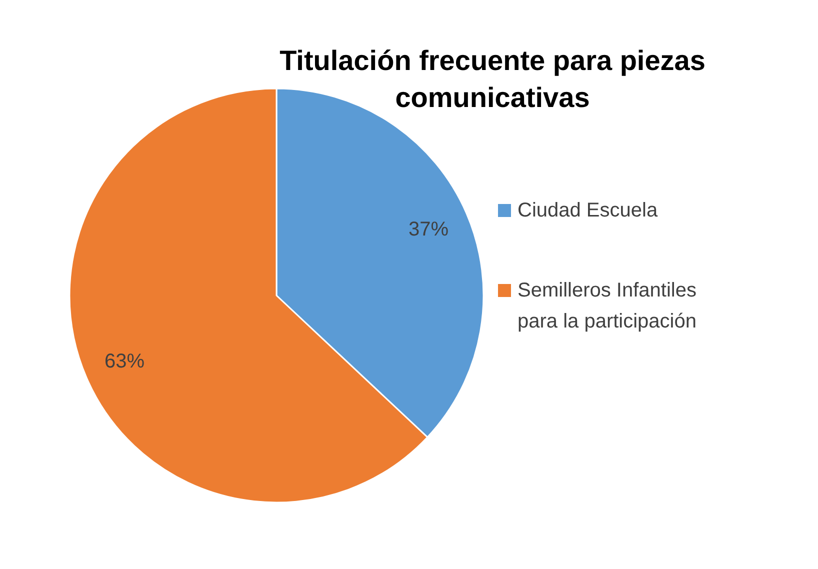 The width and height of the screenshot is (818, 569). I want to click on data-label: 63%, so click(124, 361).